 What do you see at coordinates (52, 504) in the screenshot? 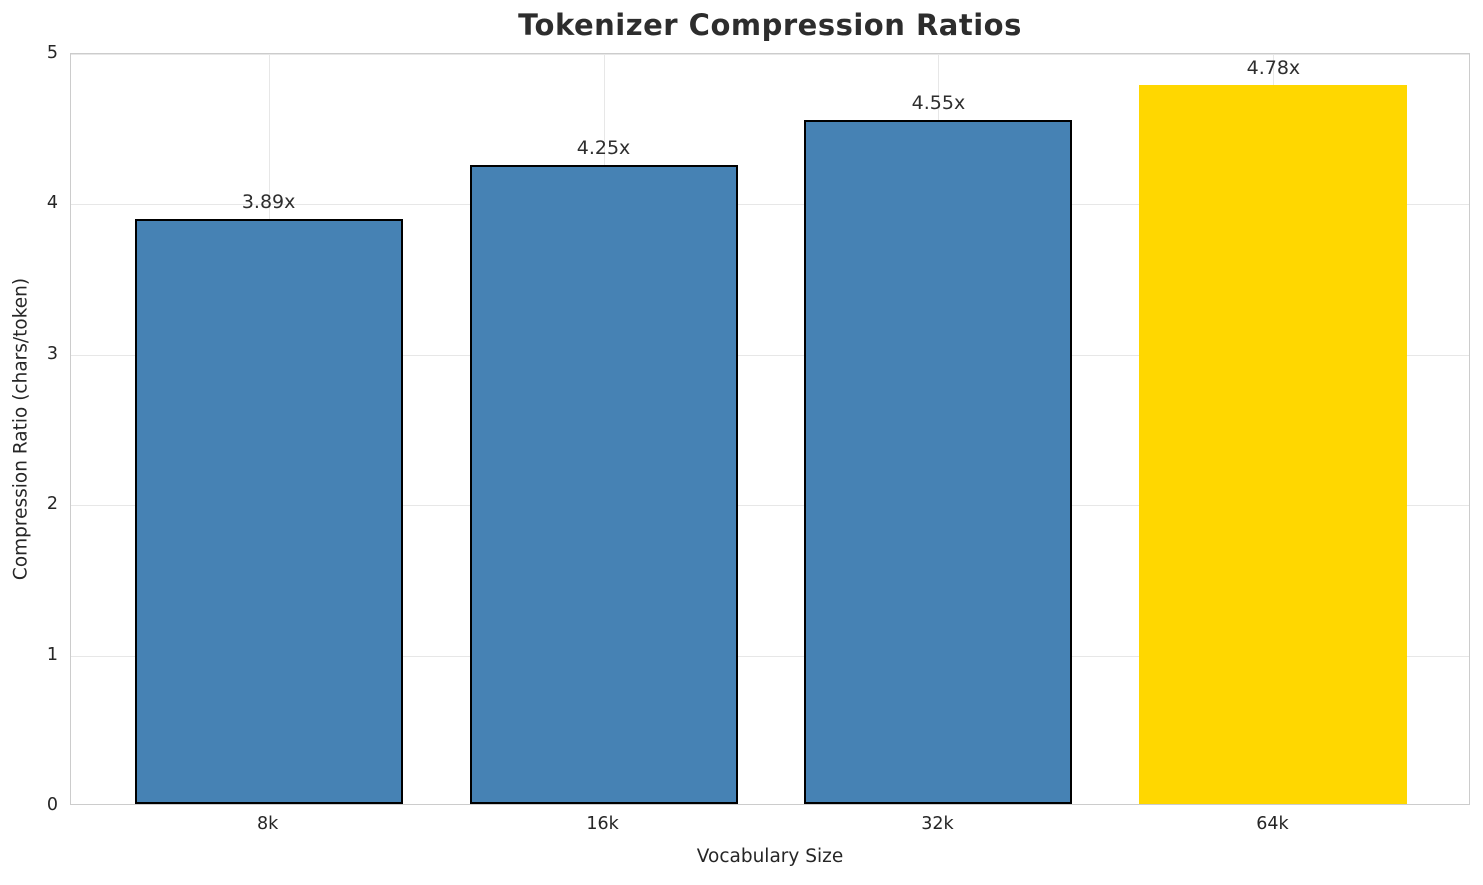
I see `y-tick-label-2: 2` at bounding box center [52, 504].